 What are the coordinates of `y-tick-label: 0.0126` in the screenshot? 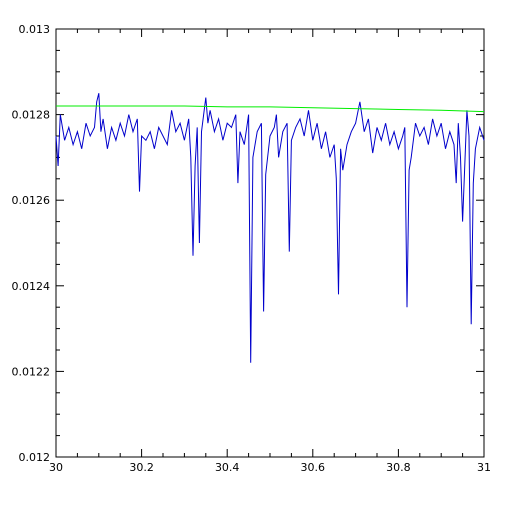 It's located at (31, 200).